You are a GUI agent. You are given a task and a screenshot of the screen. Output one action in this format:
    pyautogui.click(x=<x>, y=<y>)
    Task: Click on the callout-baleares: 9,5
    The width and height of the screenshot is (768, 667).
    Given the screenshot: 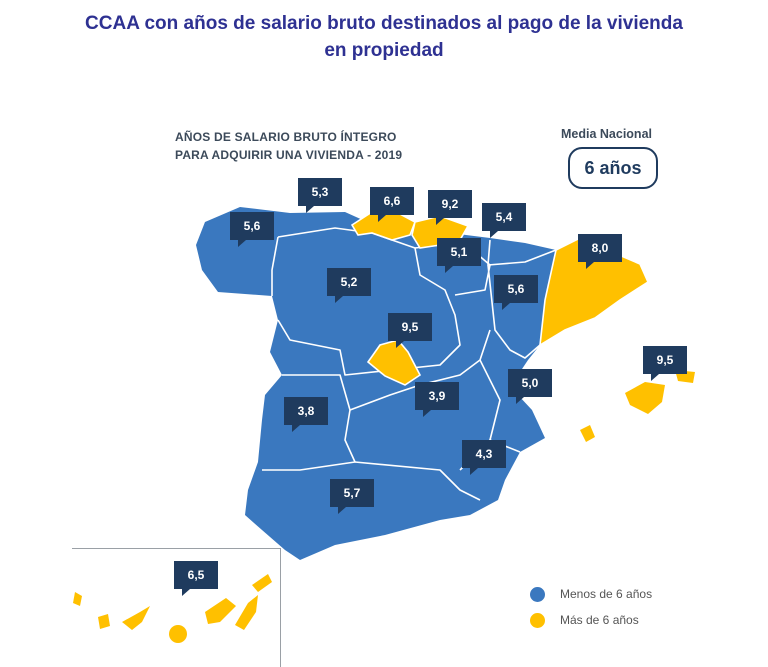 What is the action you would take?
    pyautogui.click(x=665, y=363)
    